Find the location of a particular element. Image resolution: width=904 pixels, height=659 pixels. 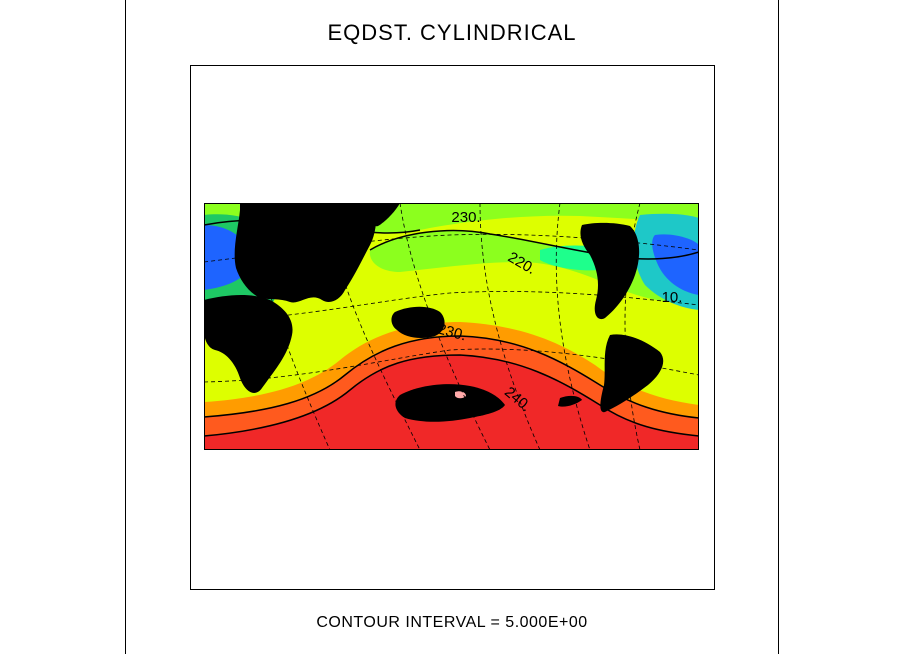

band-blue-east is located at coordinates (675, 264).